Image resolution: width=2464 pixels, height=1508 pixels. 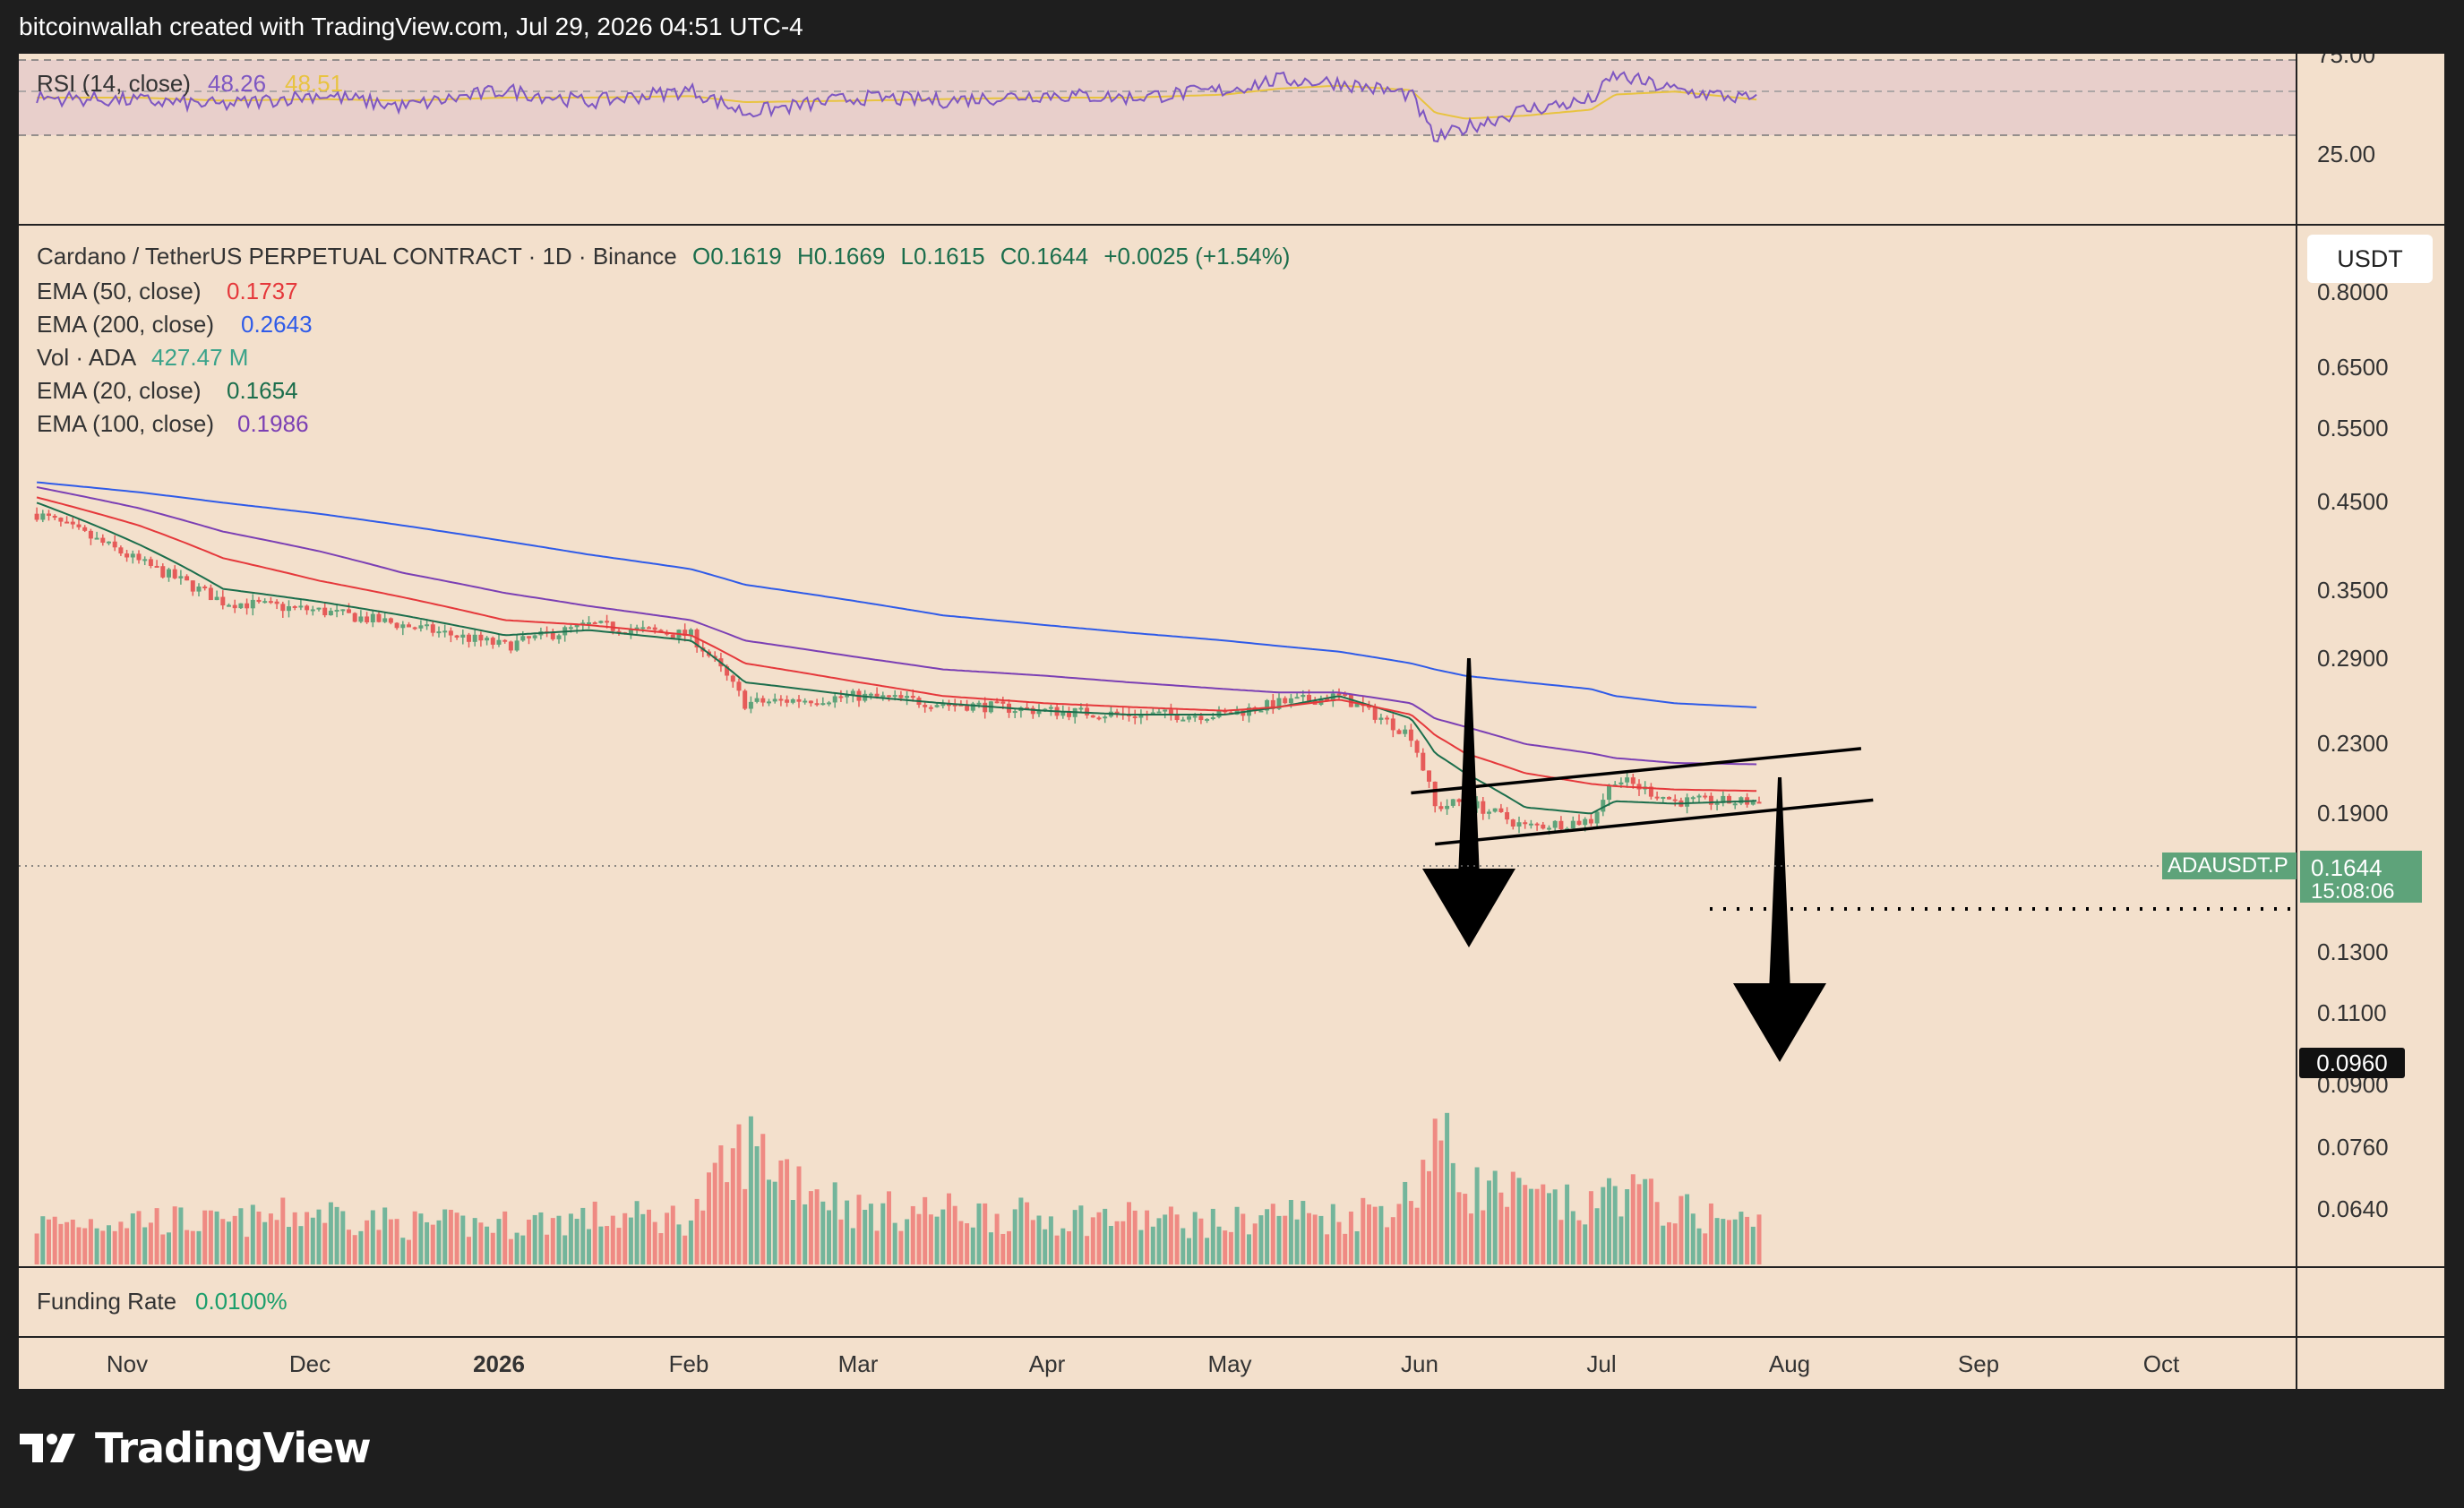 I want to click on month-tick: Nov, so click(x=128, y=1363).